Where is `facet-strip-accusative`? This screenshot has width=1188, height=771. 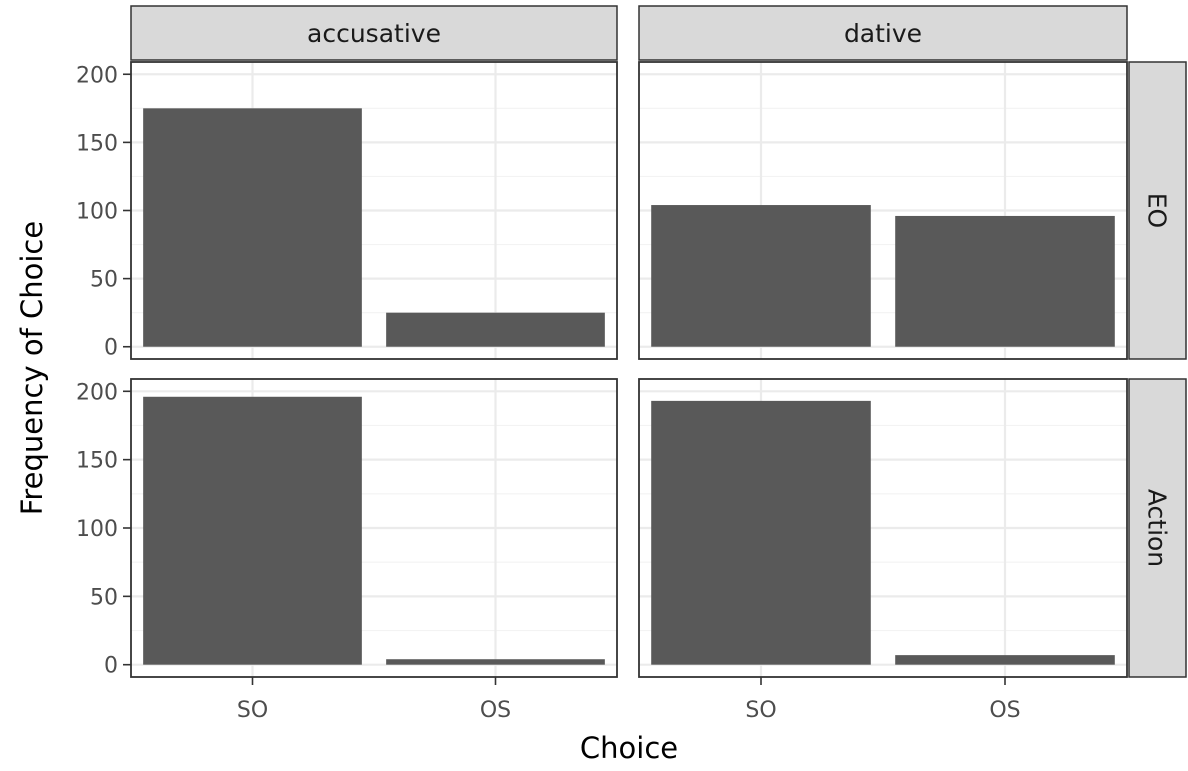
facet-strip-accusative is located at coordinates (374, 33).